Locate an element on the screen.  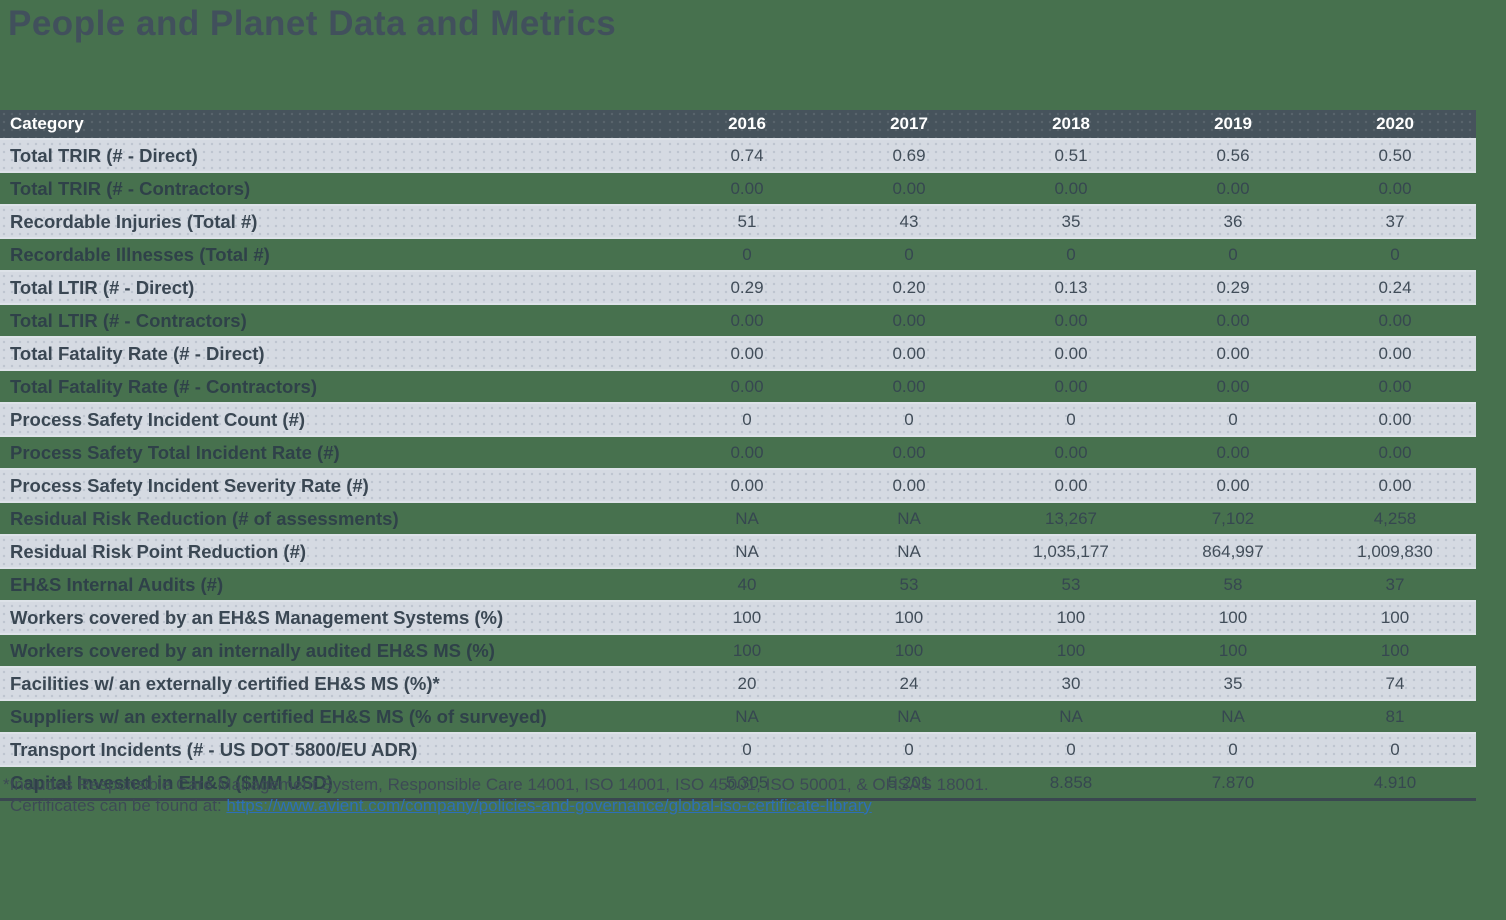
table-header-row: Category 2016 2017 2018 2019 2020 is located at coordinates (738, 124).